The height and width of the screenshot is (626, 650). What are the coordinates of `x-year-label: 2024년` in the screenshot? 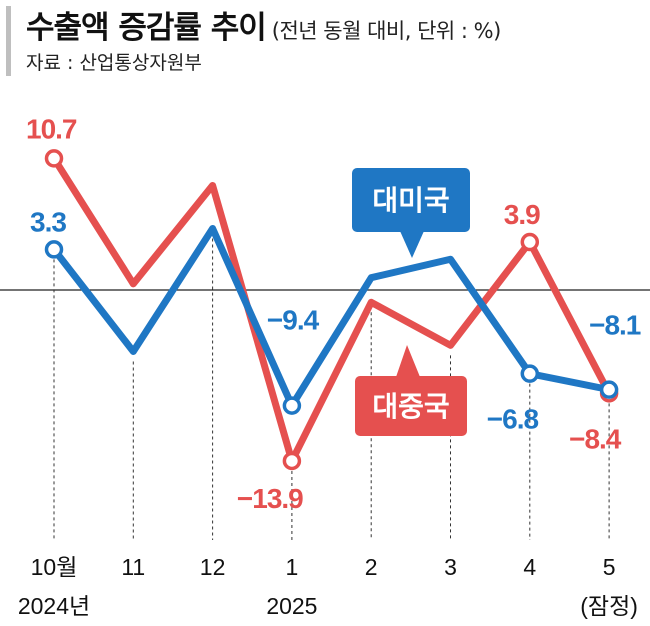 It's located at (54, 606).